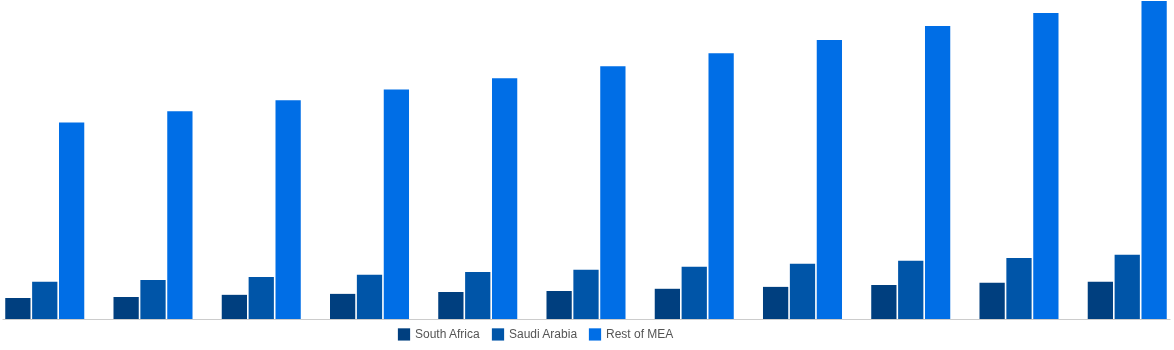  What do you see at coordinates (640, 334) in the screenshot?
I see `legend-label: Rest of MEA` at bounding box center [640, 334].